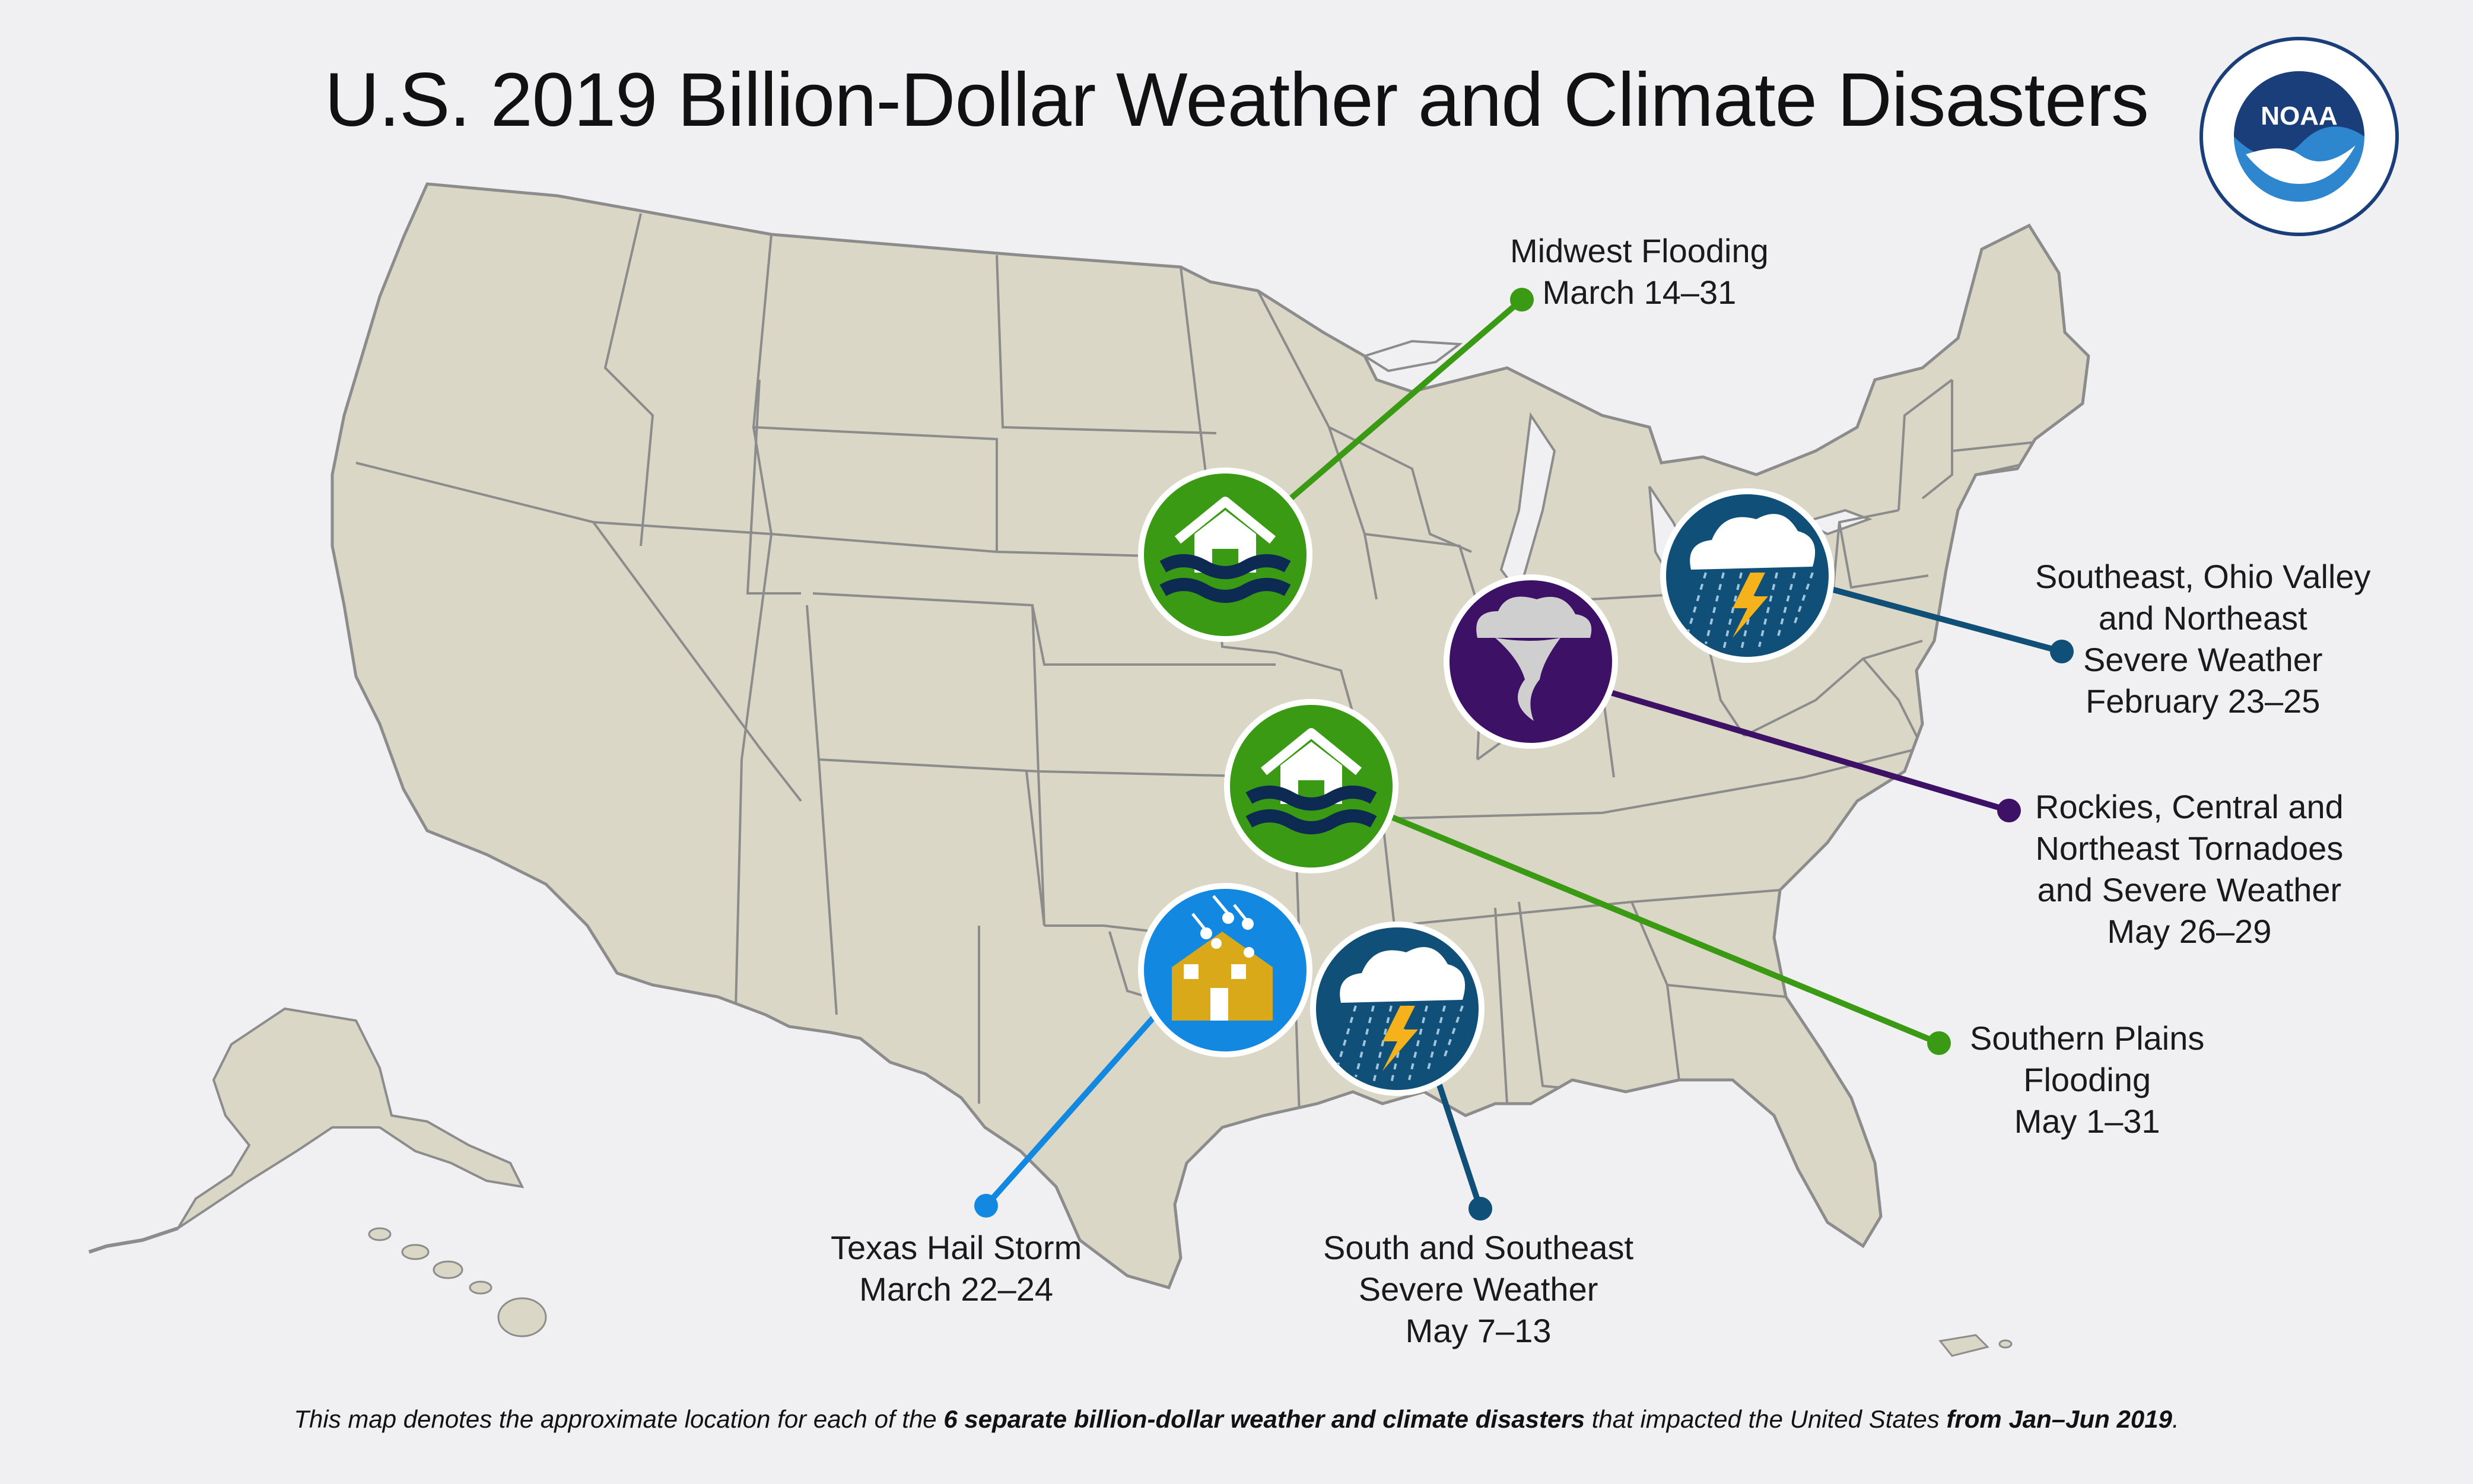 The image size is (2473, 1484). Describe the element at coordinates (2087, 1079) in the screenshot. I see `label-southern-plains-flooding: Southern Plains Flooding May 1–31` at that location.